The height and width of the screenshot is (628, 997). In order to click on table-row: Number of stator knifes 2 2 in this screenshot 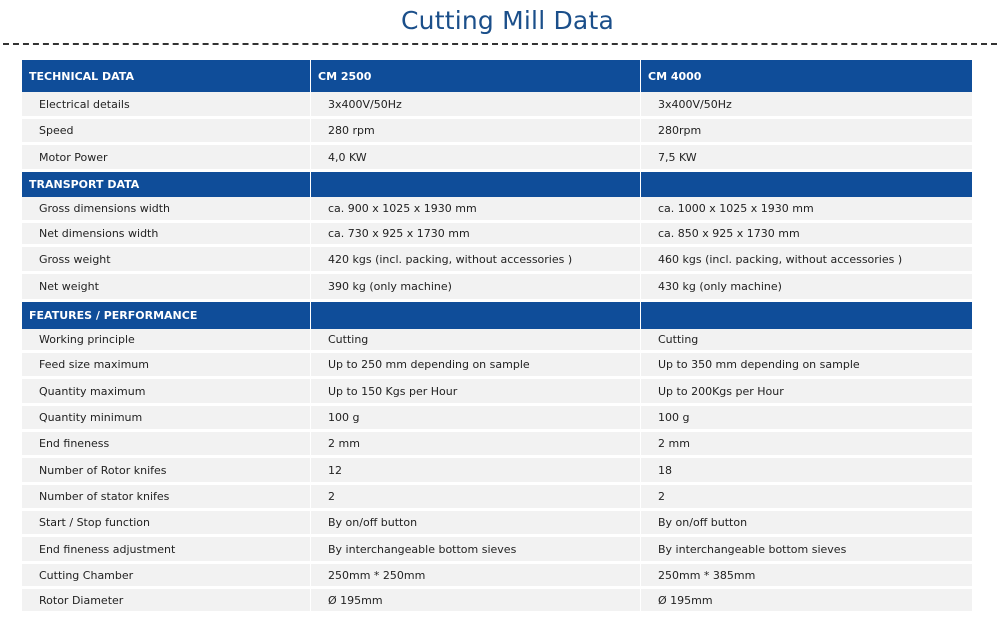, I will do `click(497, 498)`.